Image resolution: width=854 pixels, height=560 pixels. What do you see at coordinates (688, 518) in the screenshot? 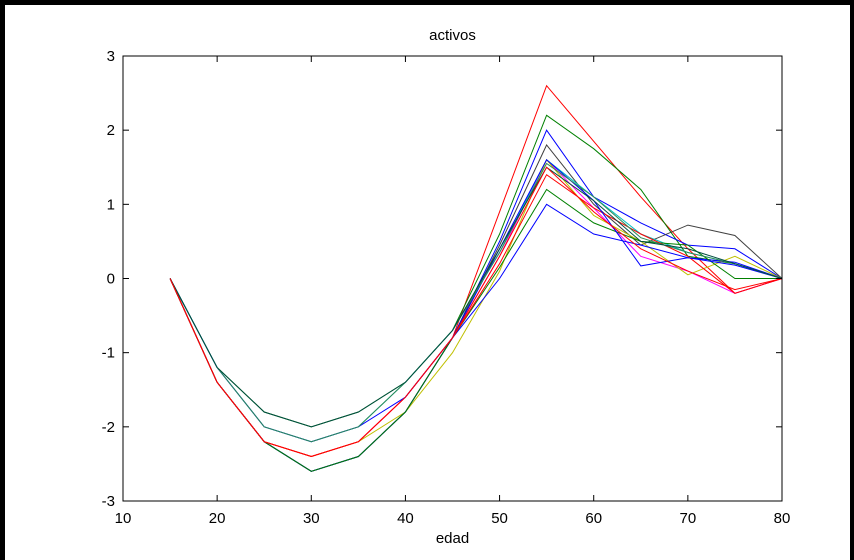
I see `x-tick-label-70: 70` at bounding box center [688, 518].